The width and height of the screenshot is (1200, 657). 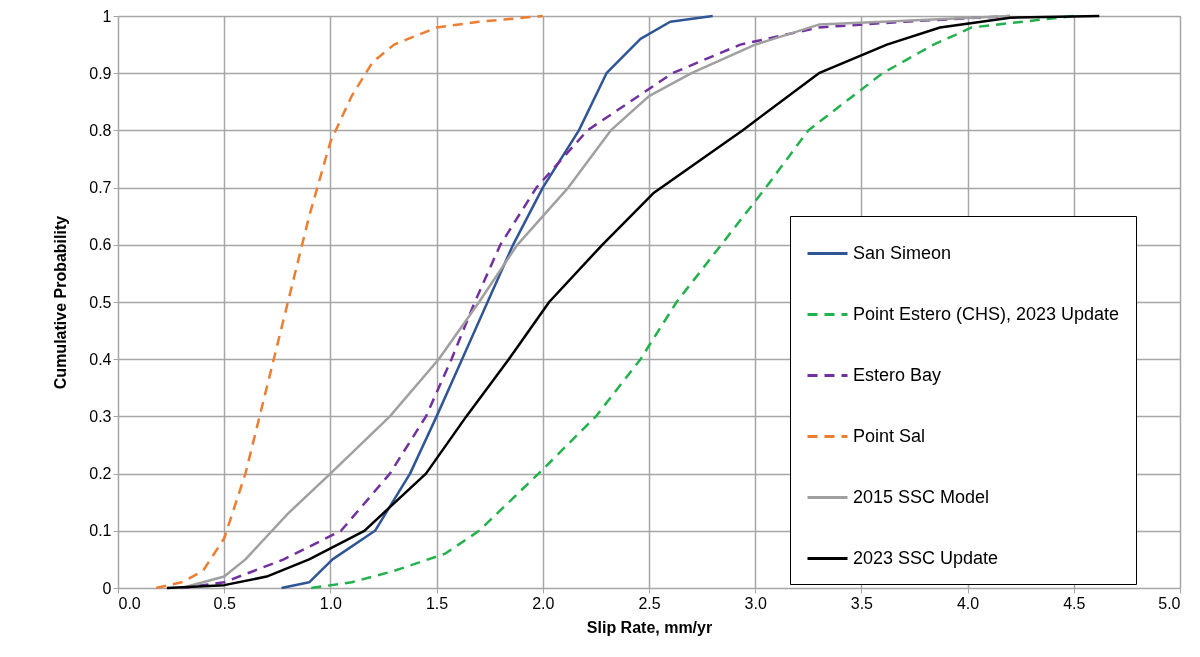 I want to click on y-tick-label: 0.8, so click(x=100, y=130).